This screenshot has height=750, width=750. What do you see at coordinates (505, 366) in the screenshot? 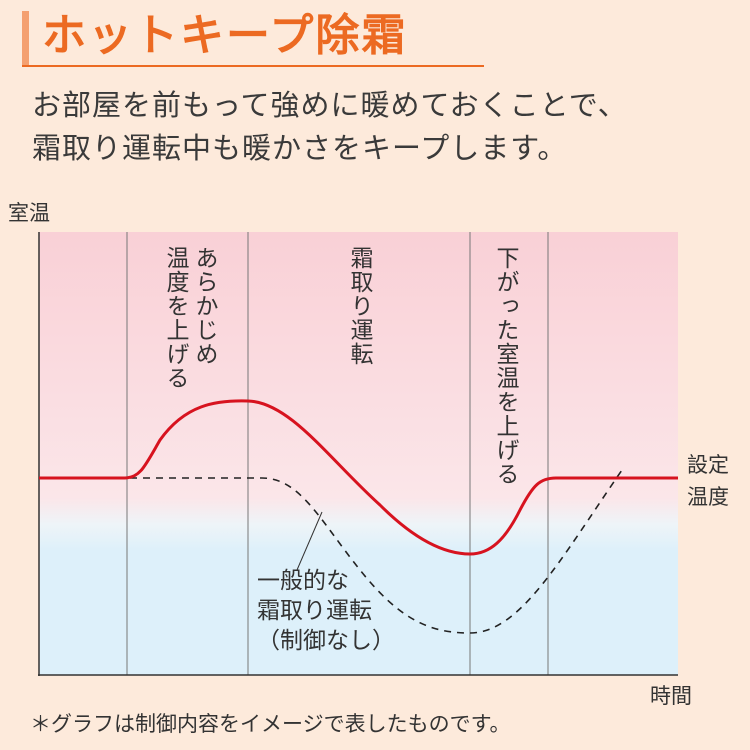
I see `phase-label-recover: 下がった室温を上げる` at bounding box center [505, 366].